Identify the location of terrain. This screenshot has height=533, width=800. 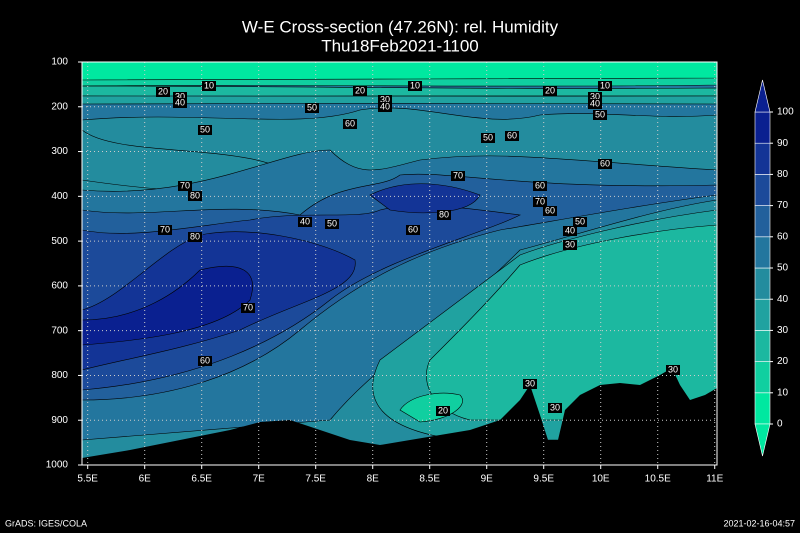
(399, 416).